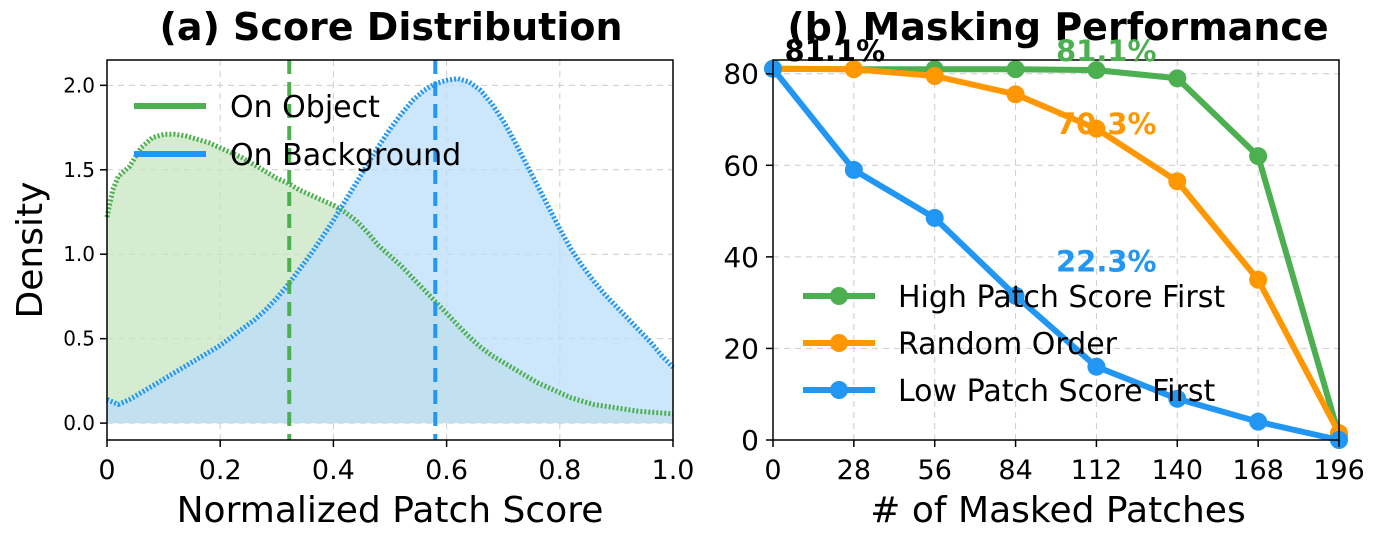 The height and width of the screenshot is (533, 1379). I want to click on chart-b-y-tick-label: 0, so click(750, 440).